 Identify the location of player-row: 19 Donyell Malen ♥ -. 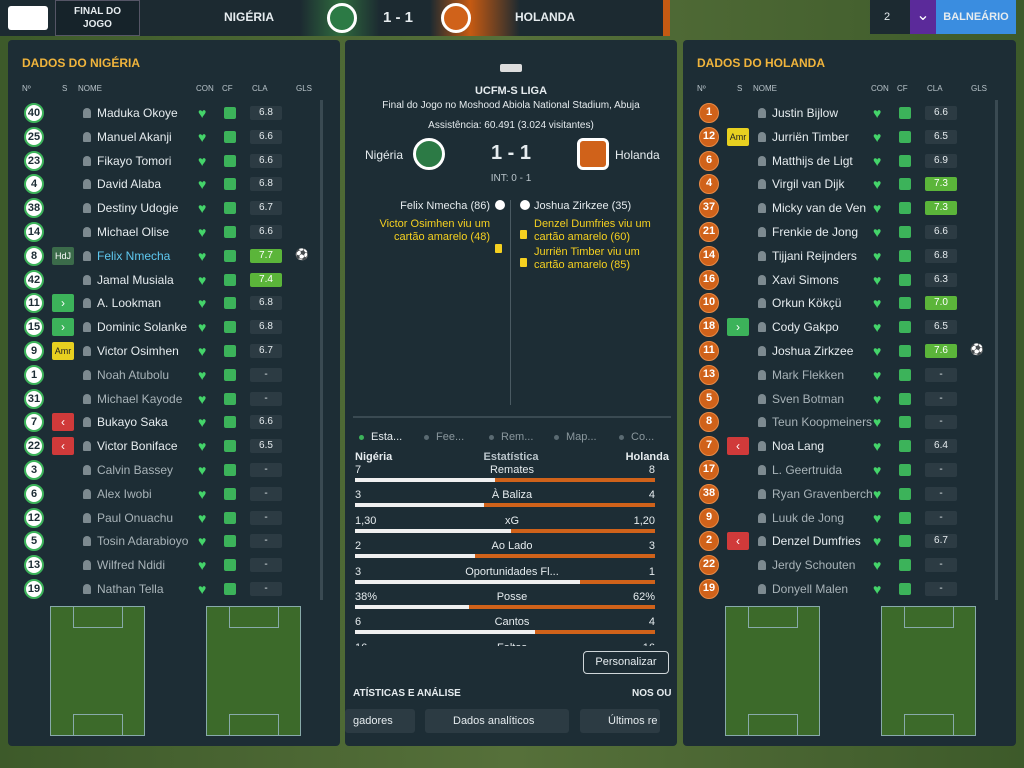
(838, 589).